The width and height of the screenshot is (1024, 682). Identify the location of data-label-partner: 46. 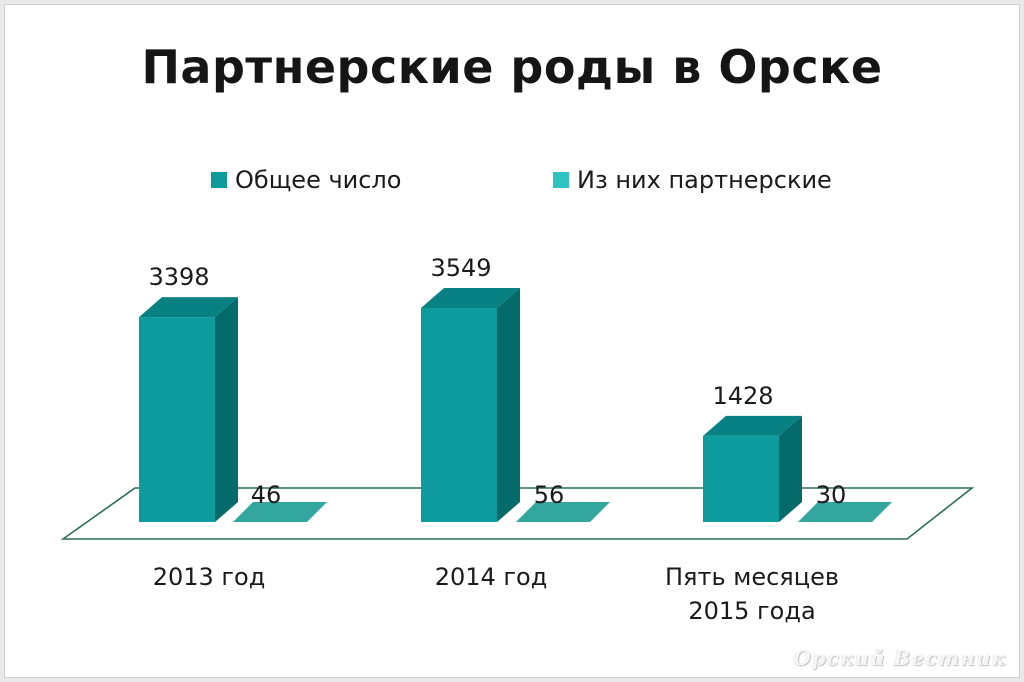
(266, 495).